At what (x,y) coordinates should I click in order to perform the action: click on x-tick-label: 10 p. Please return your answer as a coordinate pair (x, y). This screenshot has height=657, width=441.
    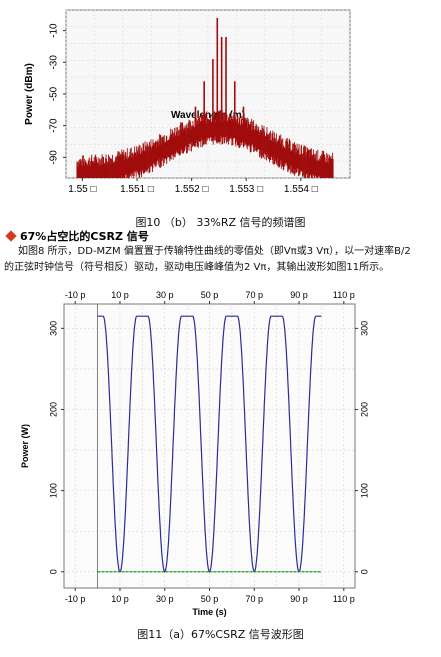
    Looking at the image, I should click on (120, 599).